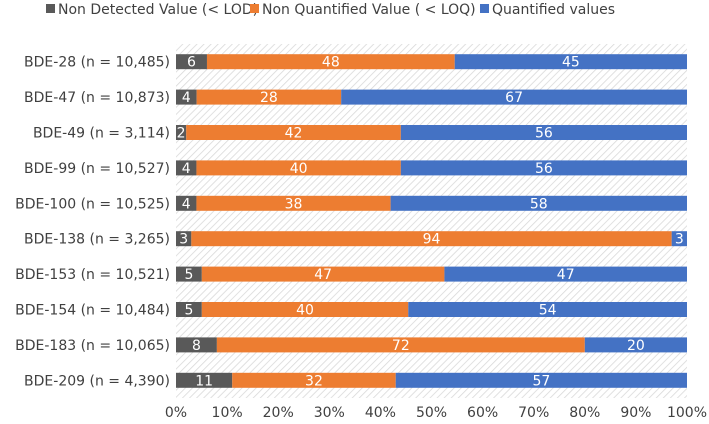 Image resolution: width=709 pixels, height=424 pixels. Describe the element at coordinates (533, 413) in the screenshot. I see `x-tick-label-7: 70%` at that location.